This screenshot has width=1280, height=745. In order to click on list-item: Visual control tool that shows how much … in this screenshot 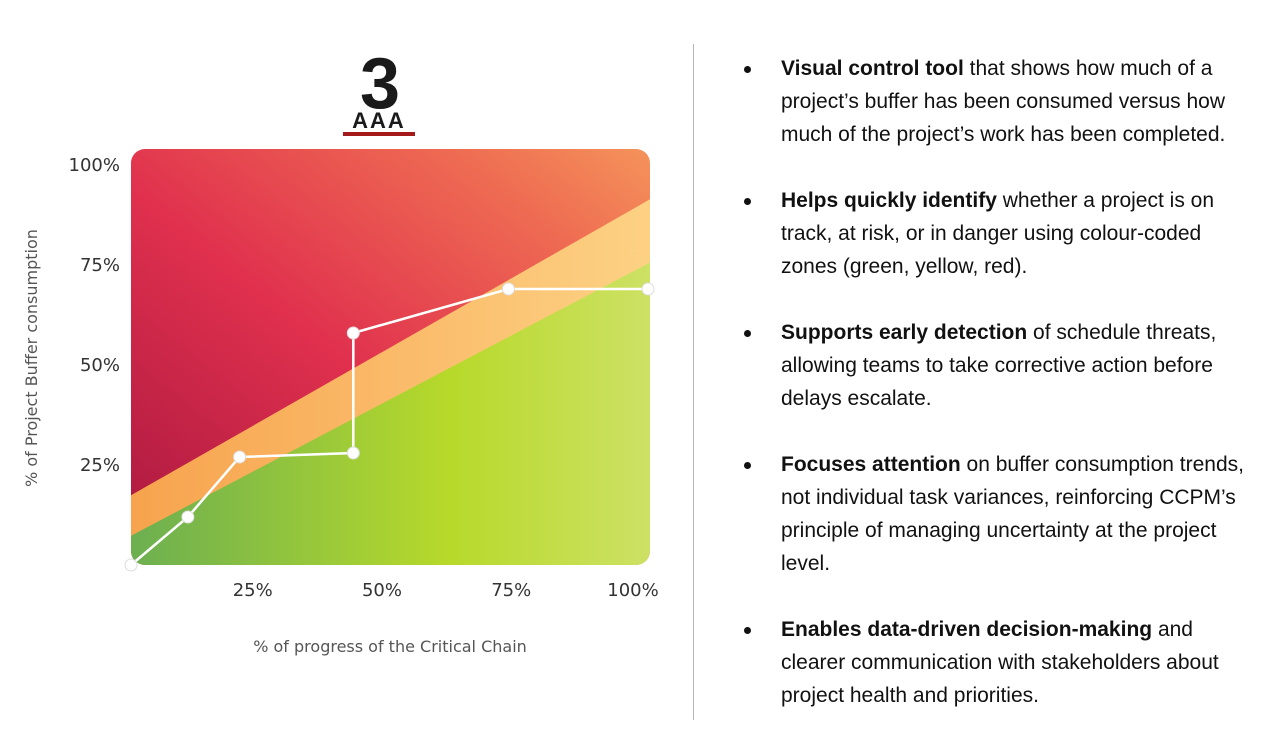, I will do `click(1002, 101)`.